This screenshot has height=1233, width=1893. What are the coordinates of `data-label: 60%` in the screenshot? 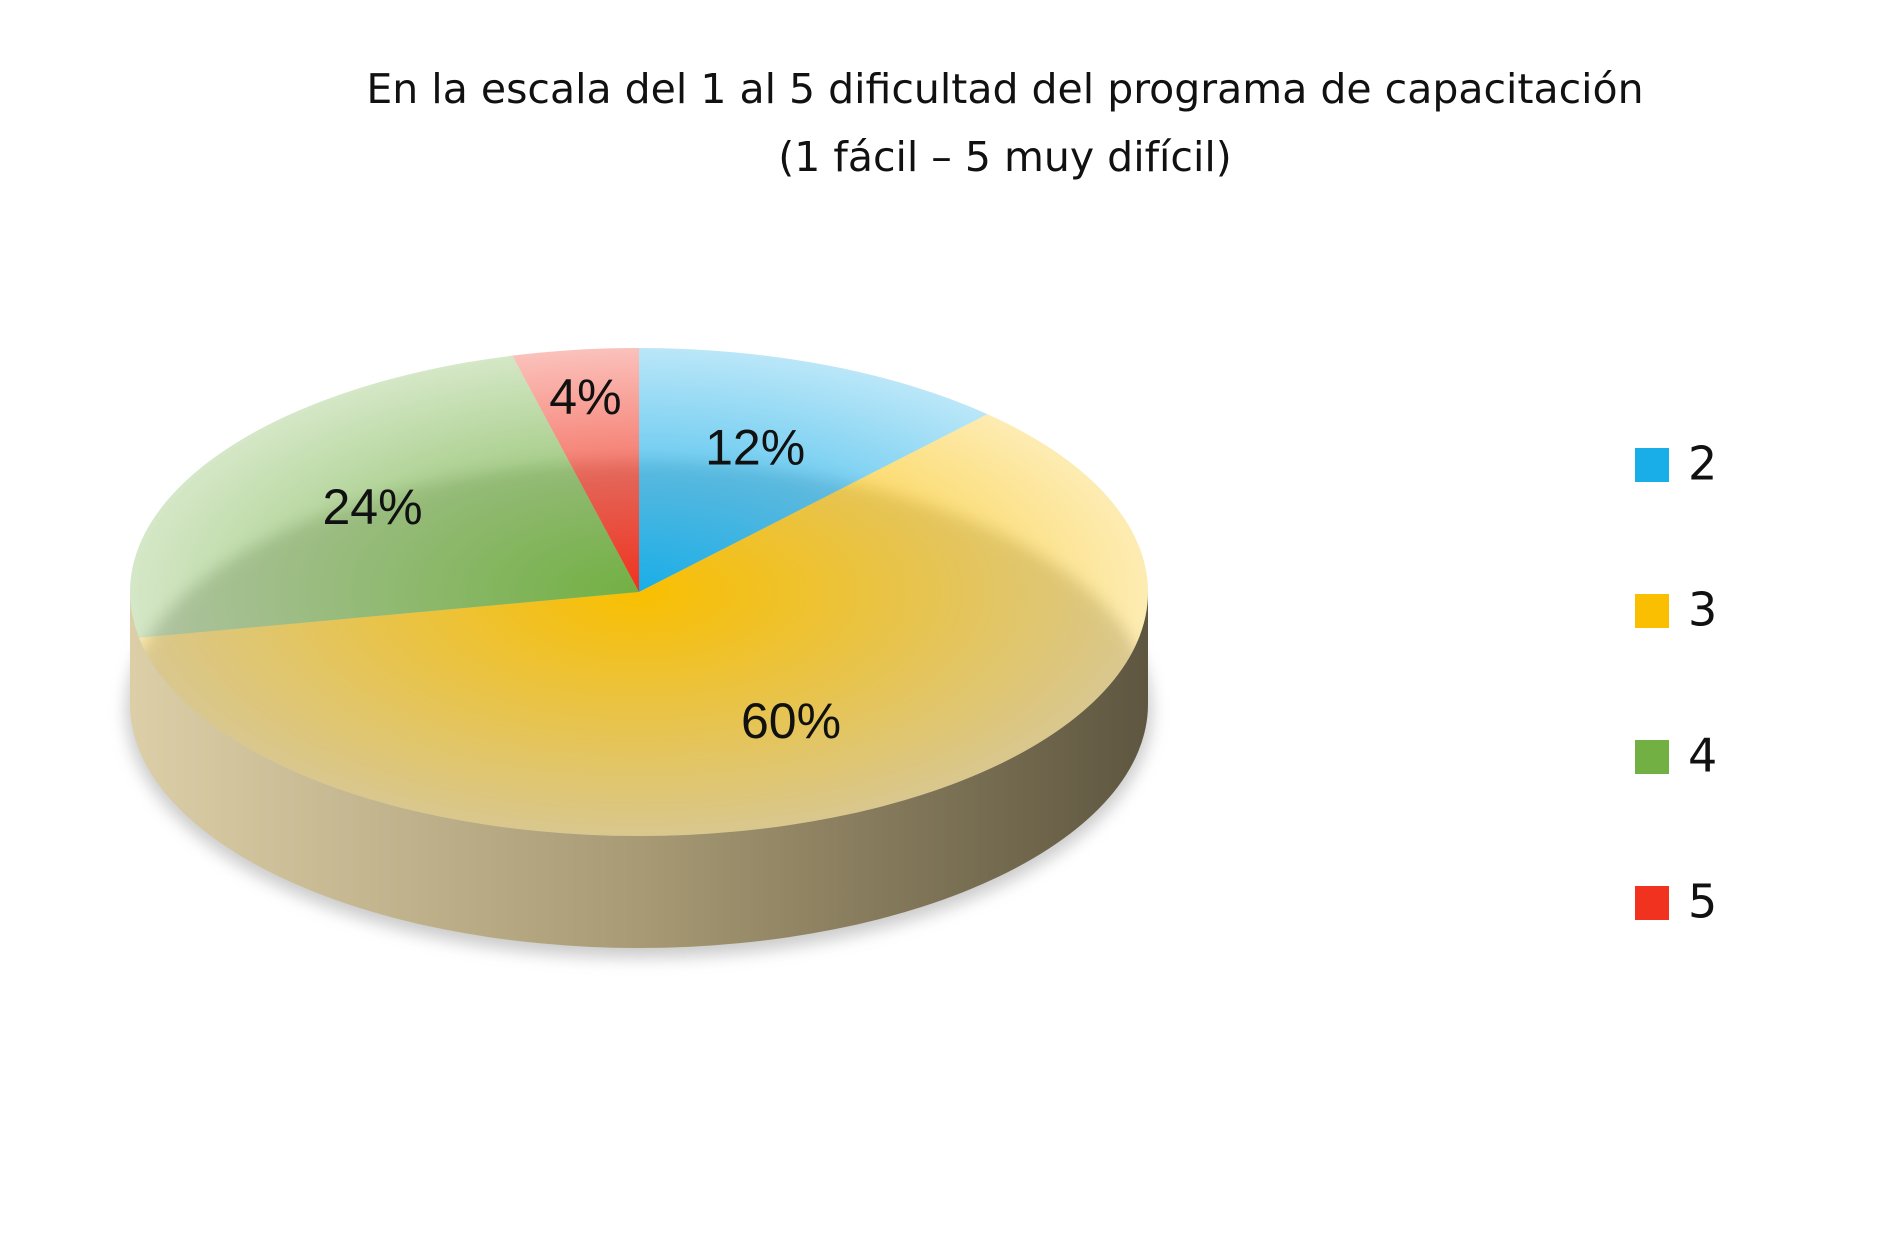 It's located at (791, 721).